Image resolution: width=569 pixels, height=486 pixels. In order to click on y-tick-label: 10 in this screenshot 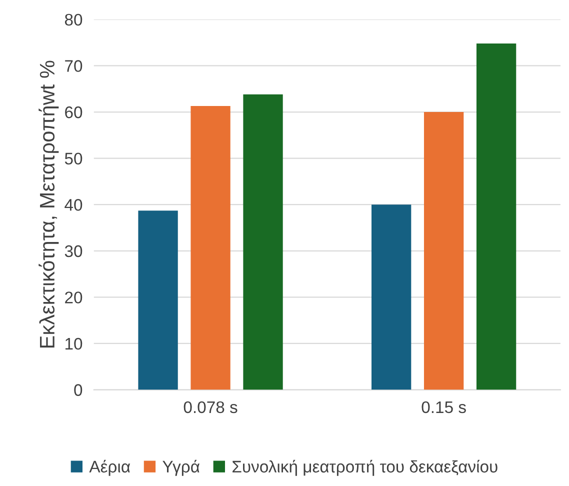, I will do `click(74, 344)`.